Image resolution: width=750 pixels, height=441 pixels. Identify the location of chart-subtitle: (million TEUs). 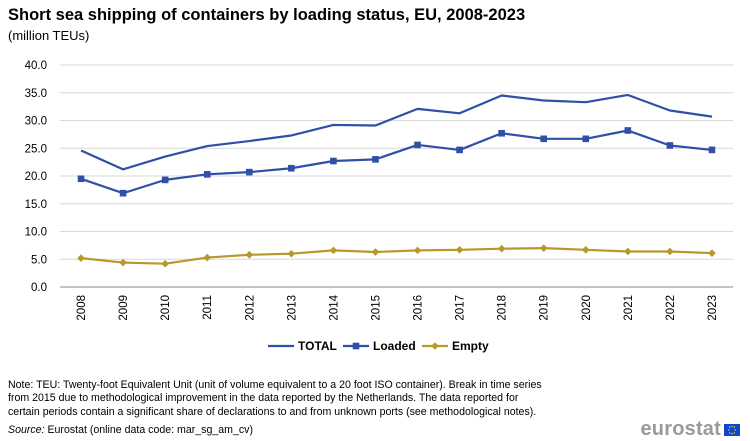
(49, 35).